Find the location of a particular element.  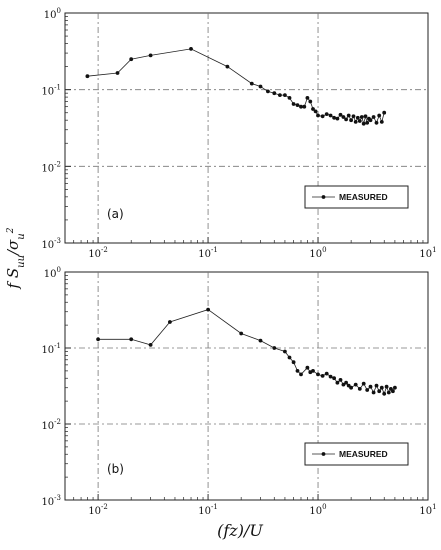

y-axis-title: f Suu/σu2 is located at coordinates (15, 258).